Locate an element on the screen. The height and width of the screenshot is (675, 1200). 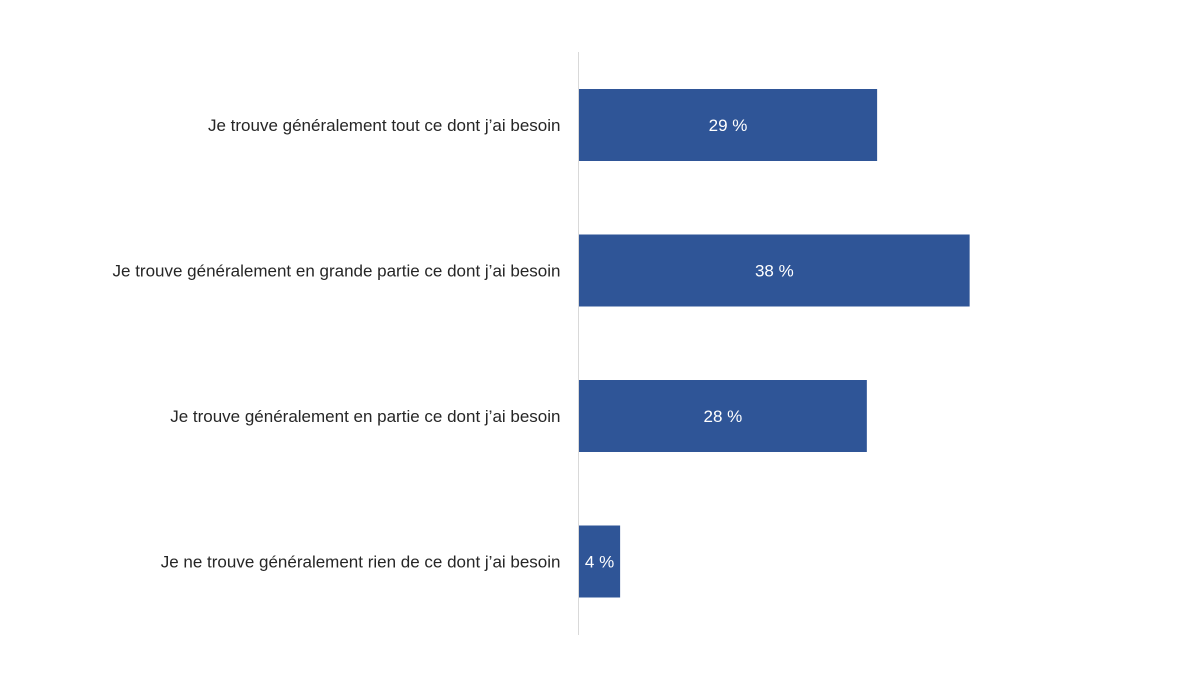
value-labels-layer: 29 % 38 % 28 % 4 % is located at coordinates (689, 344).